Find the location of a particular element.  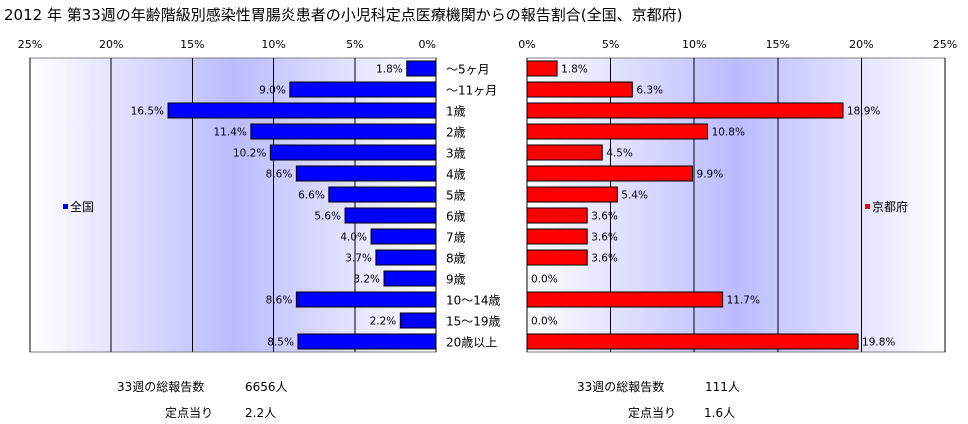

kyoto-tick-label: 25% is located at coordinates (945, 44).